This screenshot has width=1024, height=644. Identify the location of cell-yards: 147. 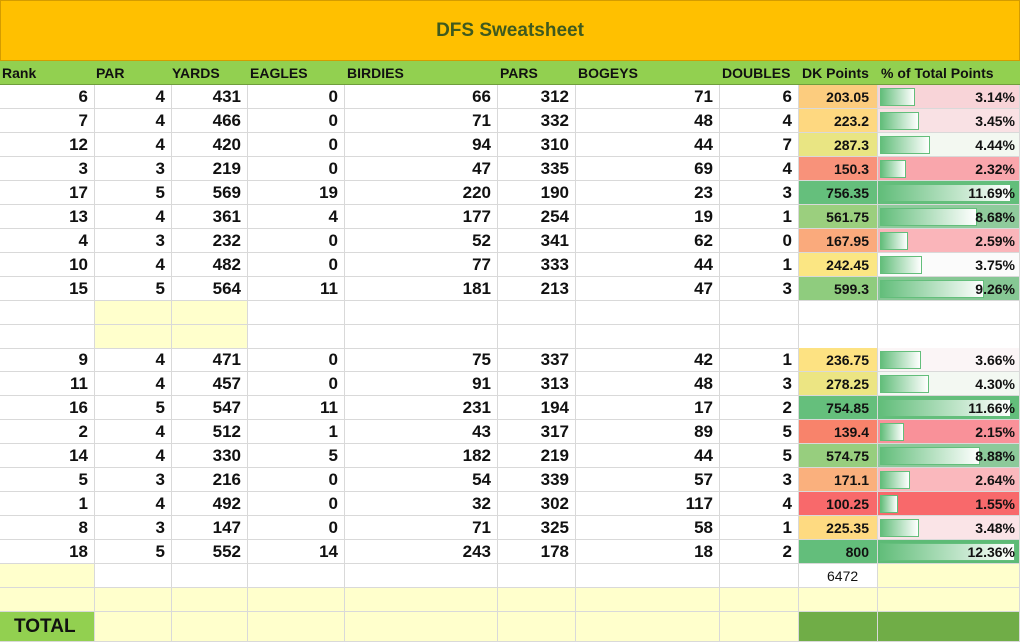
(210, 528).